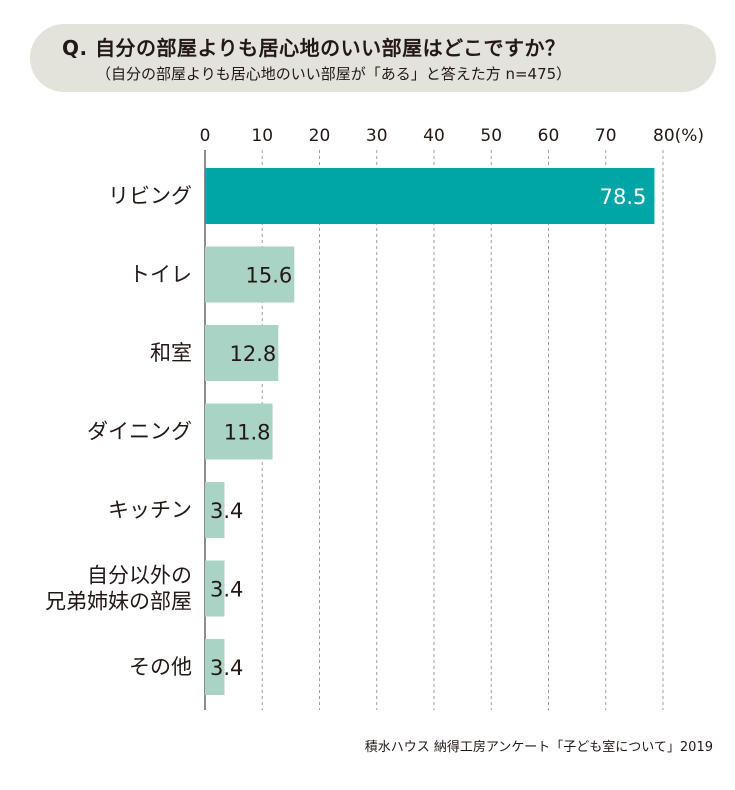 The width and height of the screenshot is (735, 790). What do you see at coordinates (139, 432) in the screenshot?
I see `category-label: ダイニング` at bounding box center [139, 432].